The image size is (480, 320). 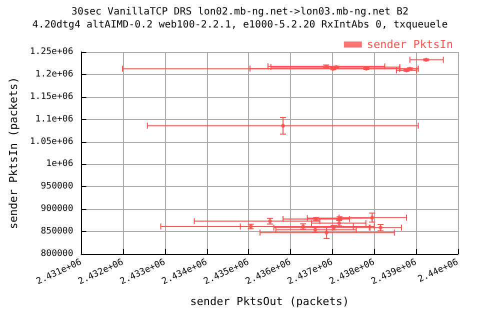 I want to click on y-tick-label: 1.05e+06, so click(x=52, y=141).